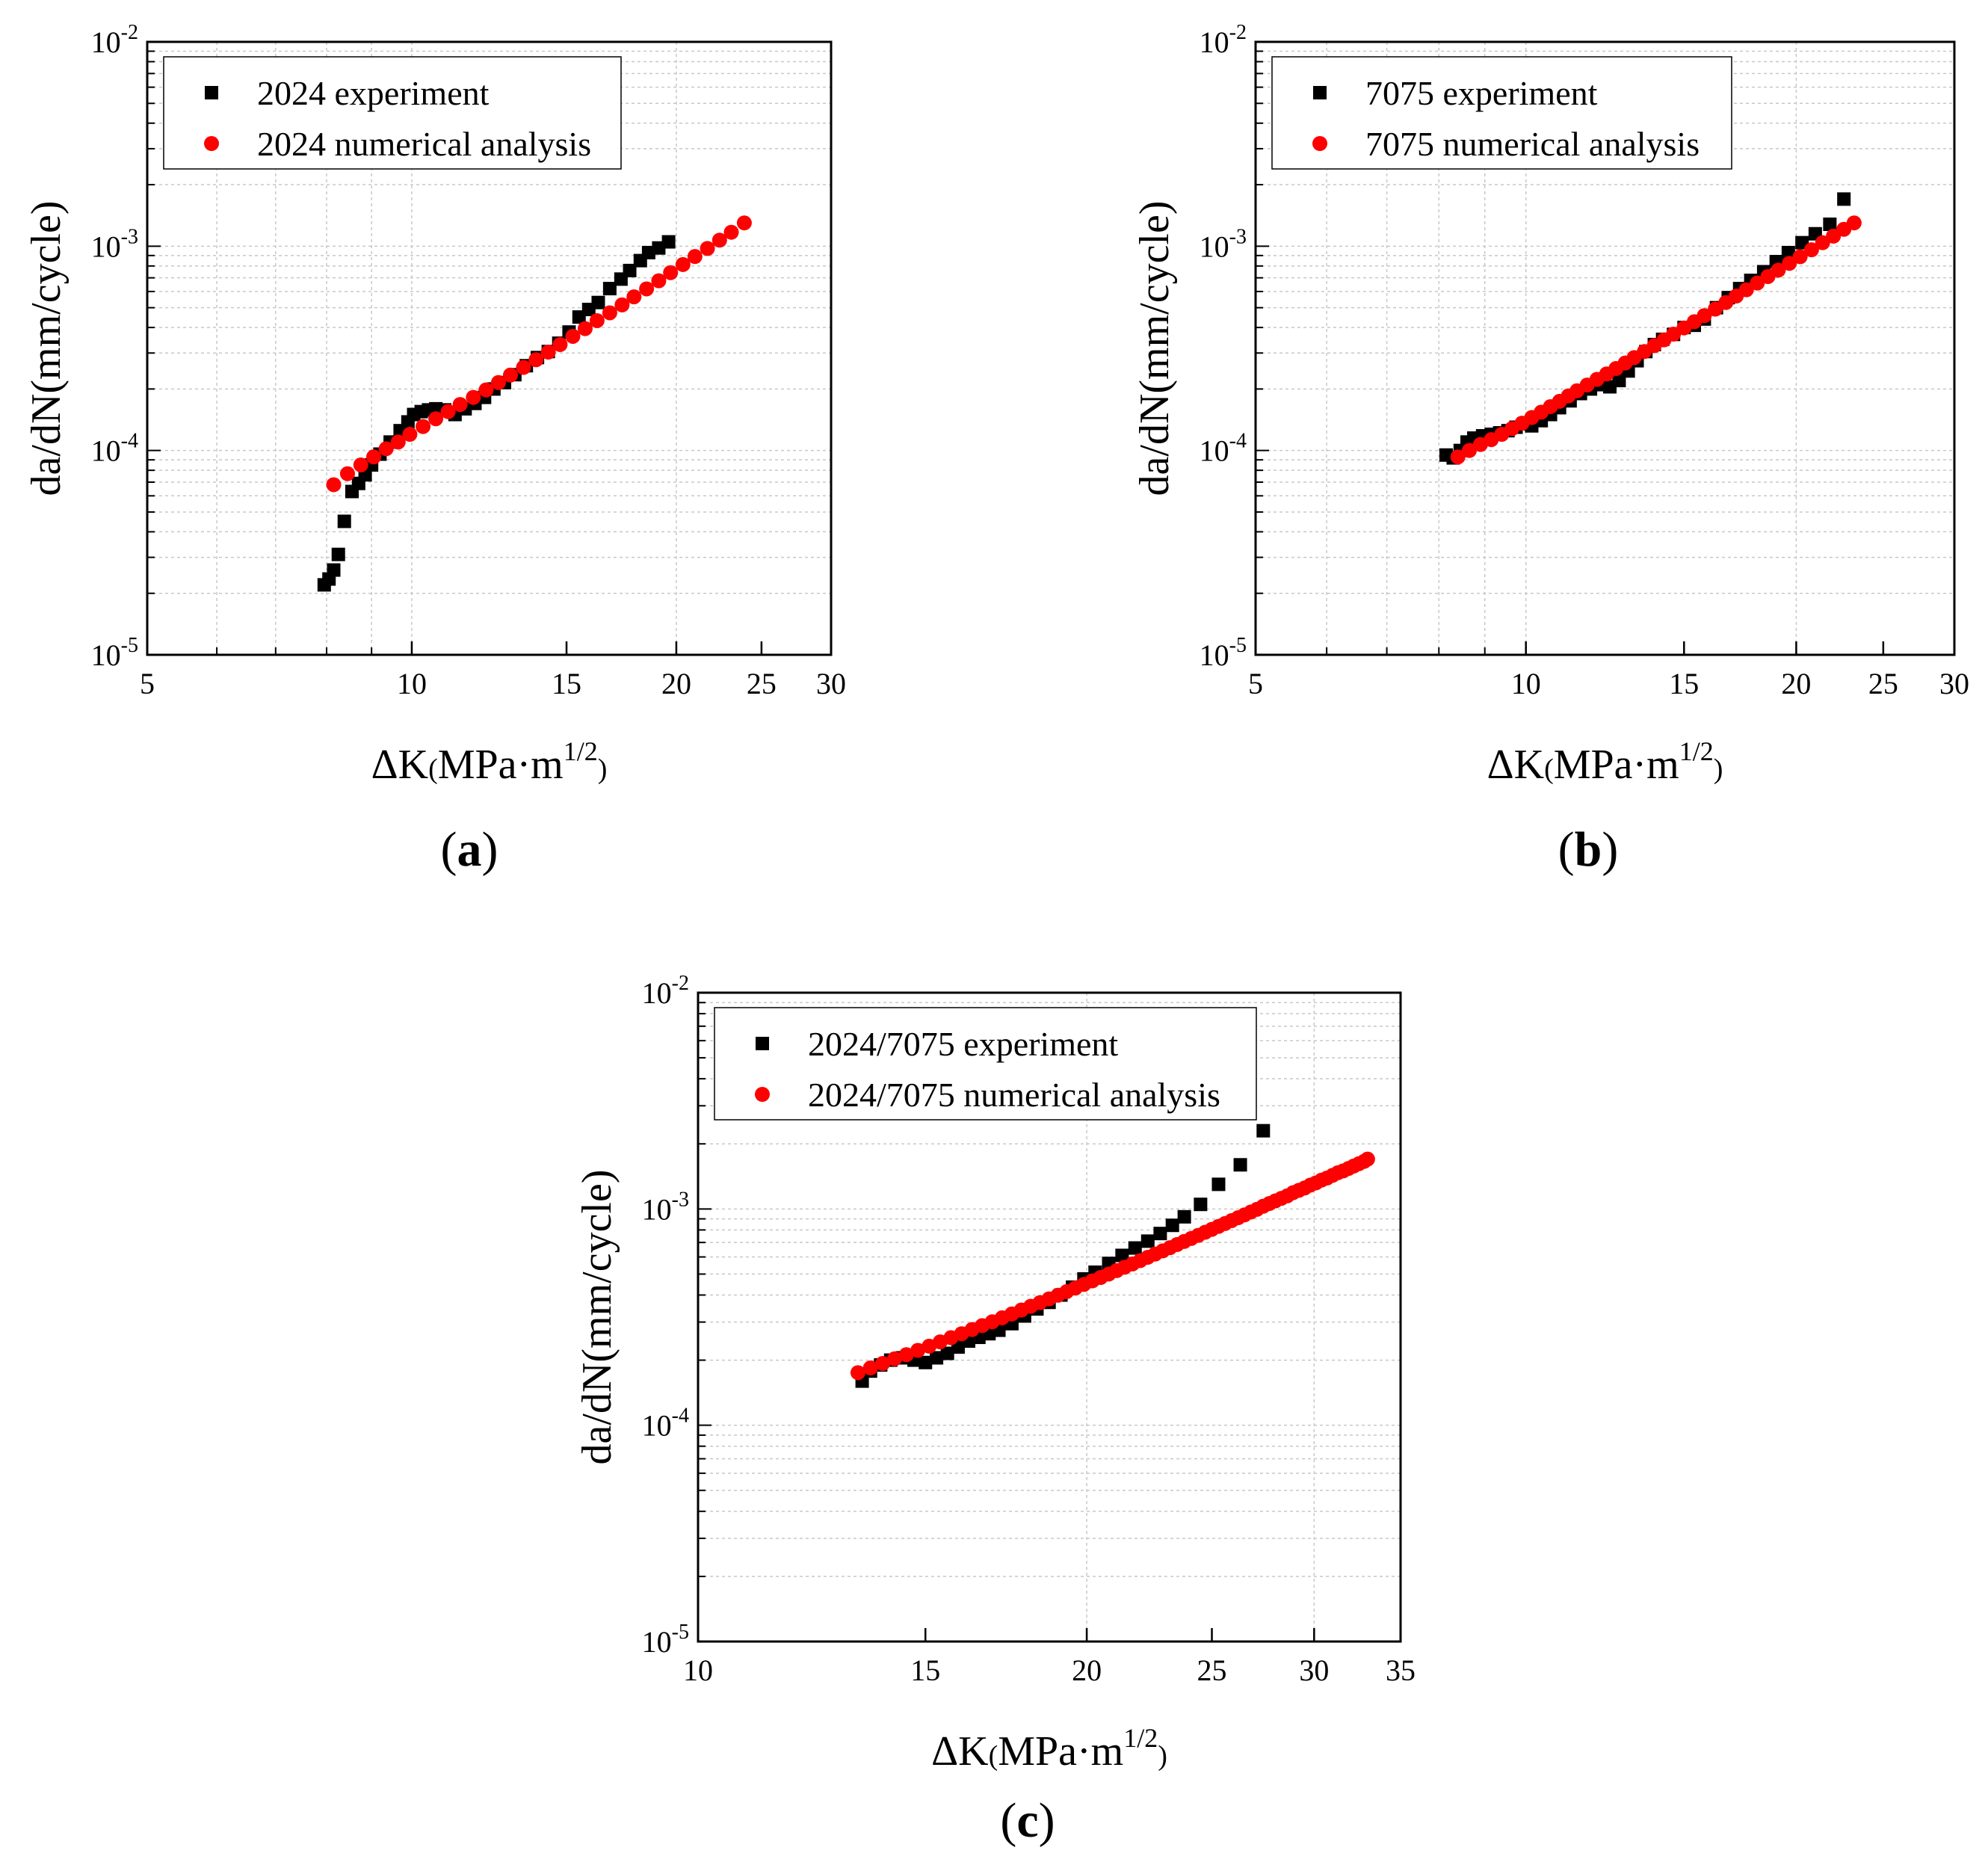 The image size is (1988, 1874). What do you see at coordinates (424, 144) in the screenshot?
I see `legend-label: 2024 numerical analysis` at bounding box center [424, 144].